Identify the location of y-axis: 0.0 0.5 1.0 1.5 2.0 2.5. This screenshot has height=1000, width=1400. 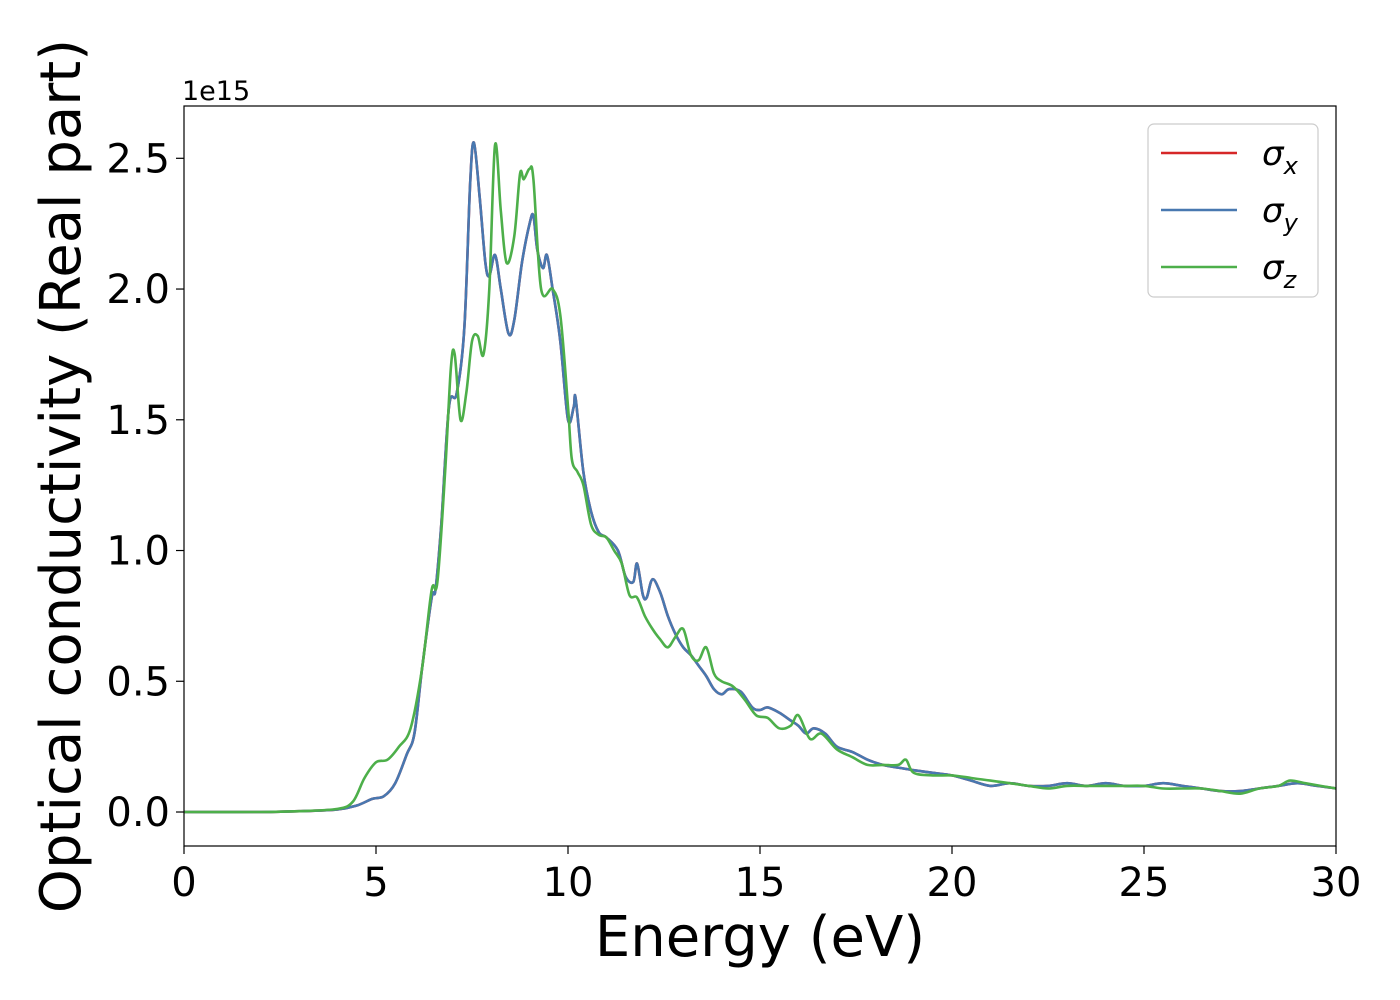
(145, 486).